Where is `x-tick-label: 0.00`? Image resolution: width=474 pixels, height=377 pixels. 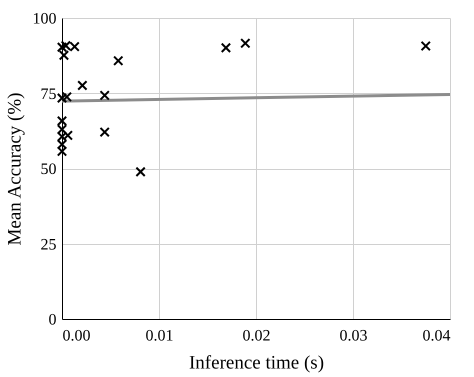 x-tick-label: 0.00 is located at coordinates (76, 336).